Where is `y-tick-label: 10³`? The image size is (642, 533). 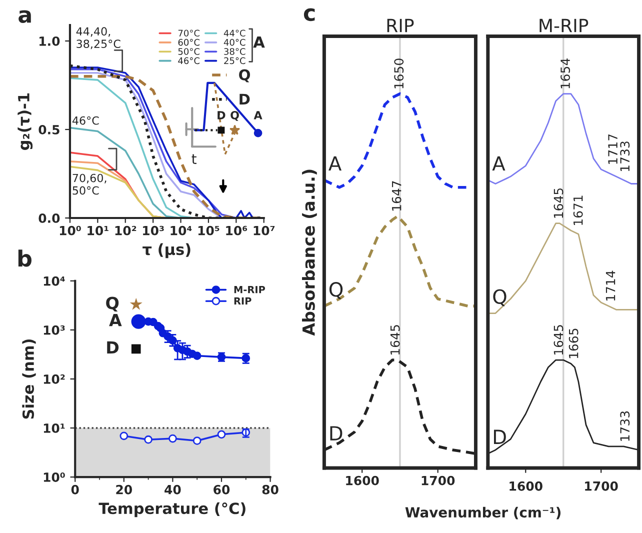
y-tick-label: 10³ is located at coordinates (54, 330).